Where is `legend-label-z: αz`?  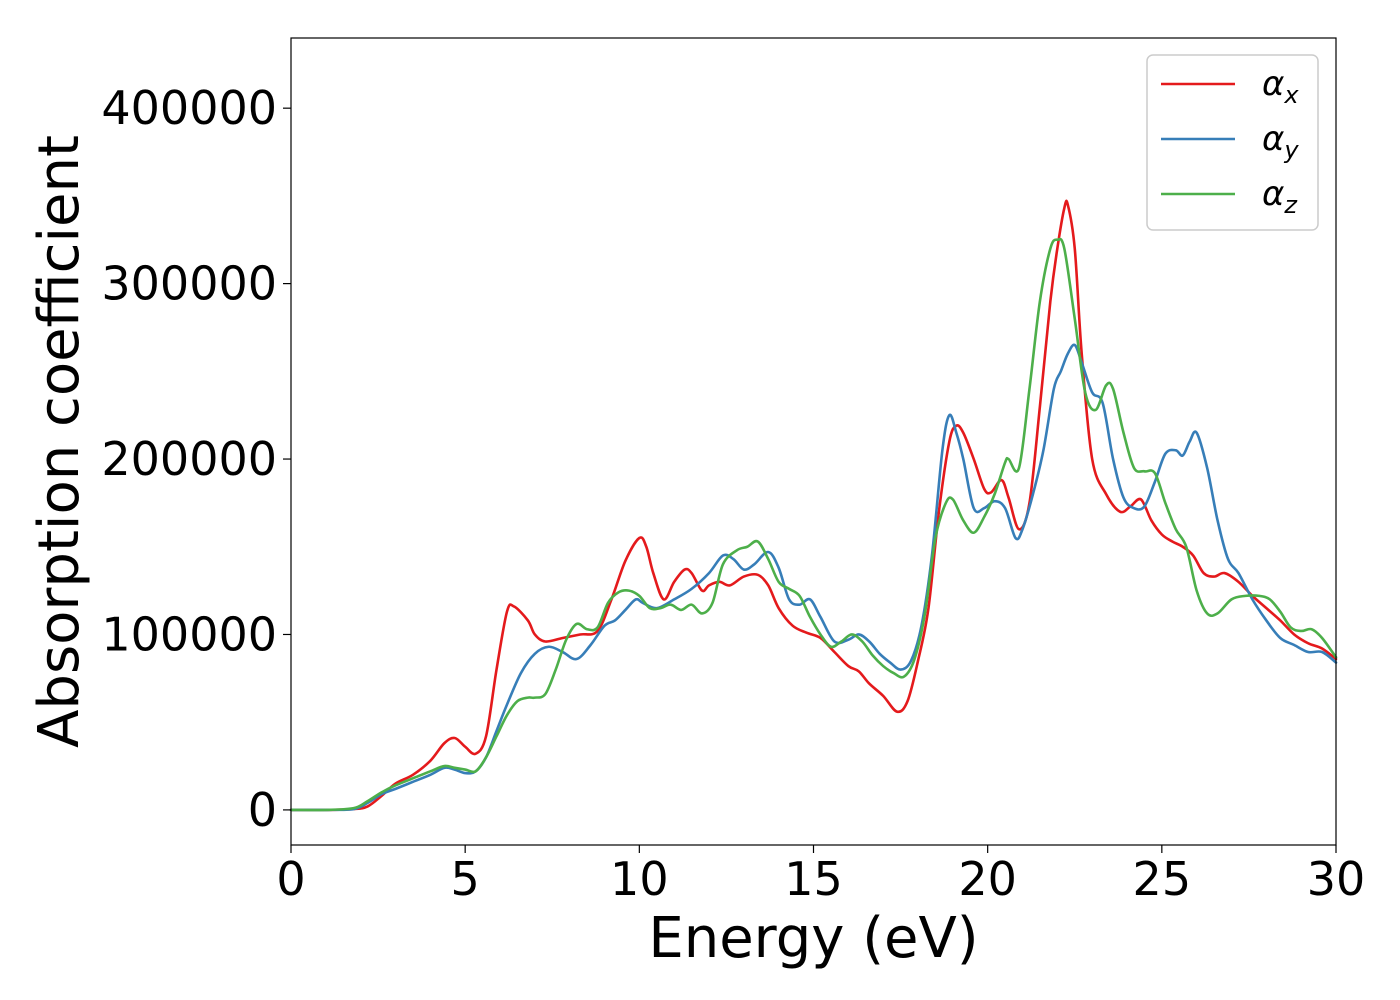 legend-label-z: αz is located at coordinates (1280, 196).